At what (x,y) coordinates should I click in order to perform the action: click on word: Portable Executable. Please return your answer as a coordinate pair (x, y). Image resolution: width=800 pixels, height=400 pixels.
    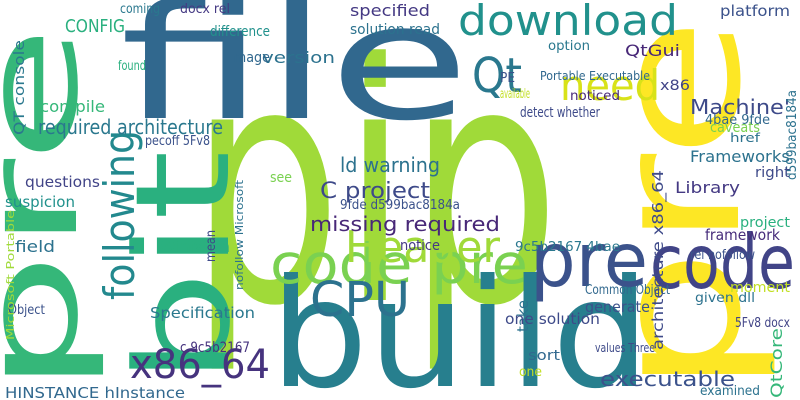
    Looking at the image, I should click on (595, 76).